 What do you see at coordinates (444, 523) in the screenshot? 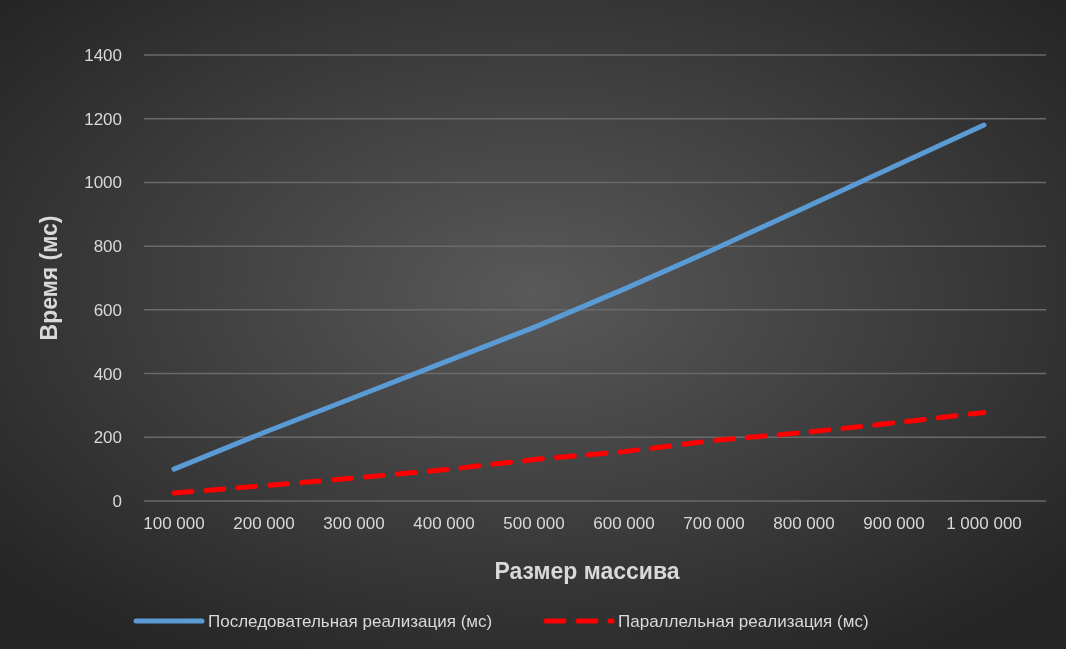
I see `x-tick-label: 400 000` at bounding box center [444, 523].